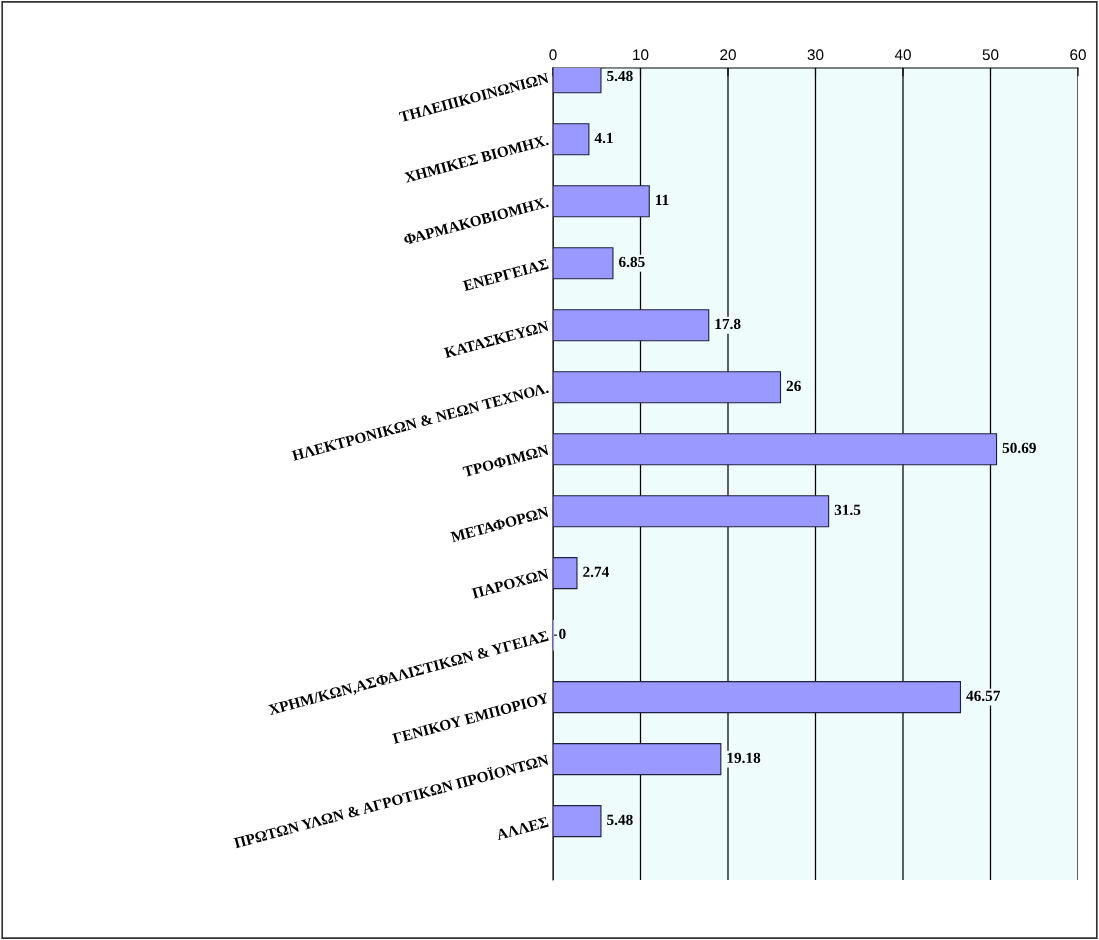 The height and width of the screenshot is (940, 1099). Describe the element at coordinates (596, 572) in the screenshot. I see `data-label: 2.74` at that location.